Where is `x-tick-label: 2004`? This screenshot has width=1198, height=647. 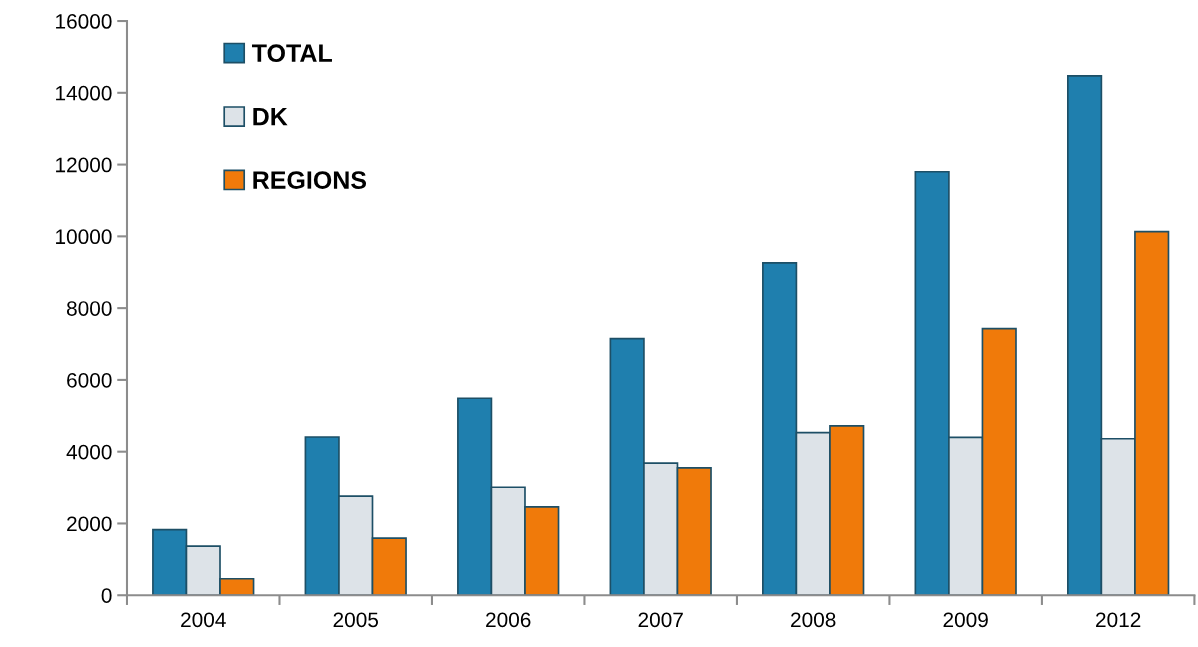 x-tick-label: 2004 is located at coordinates (203, 620).